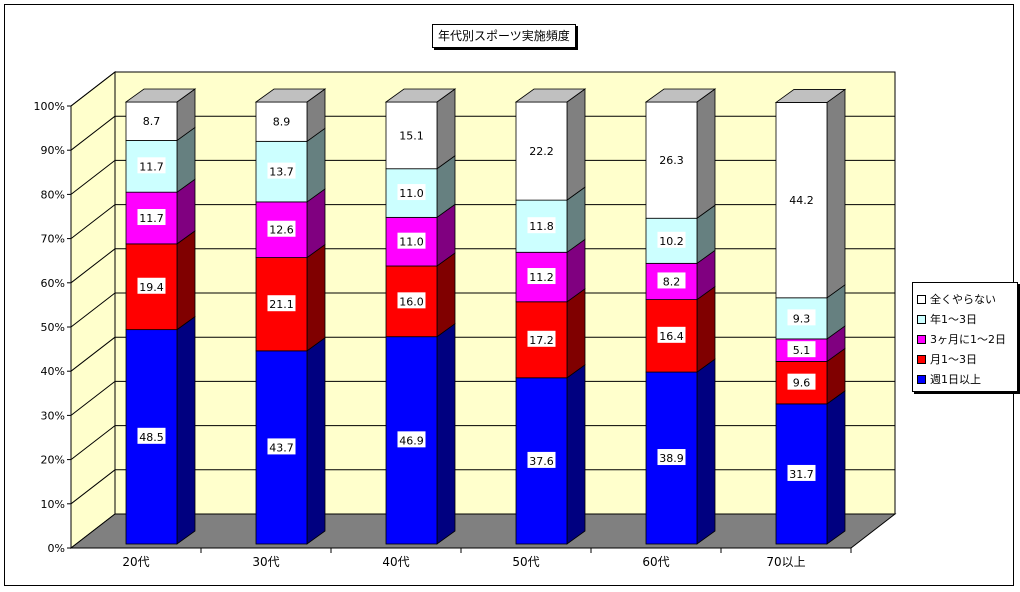  I want to click on data-label-text: 16.0, so click(411, 301).